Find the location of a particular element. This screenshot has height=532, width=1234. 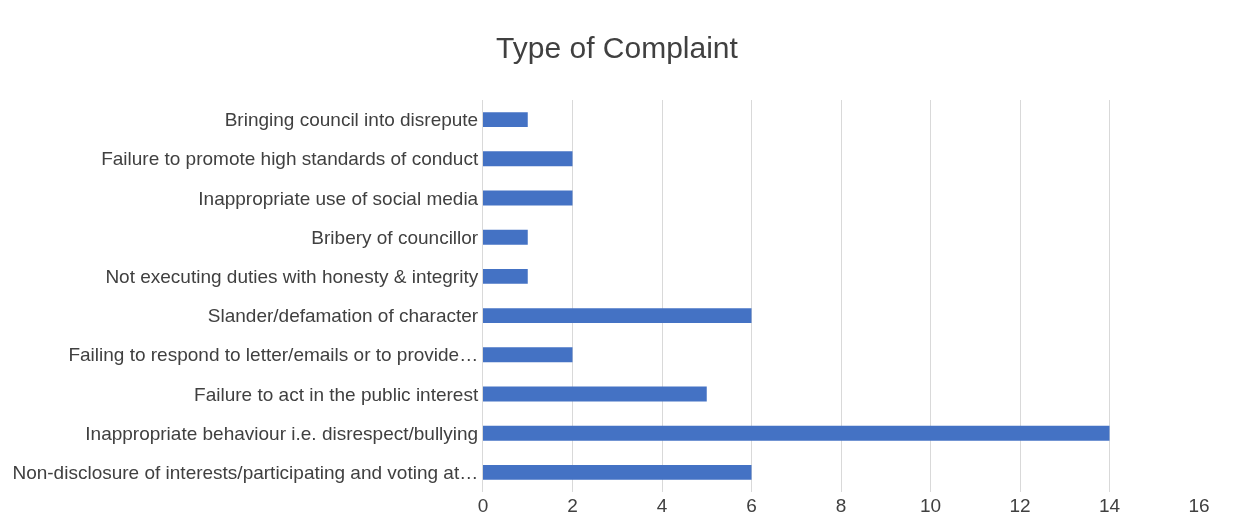

y-tick-label: Inappropriate use of social media is located at coordinates (338, 198).